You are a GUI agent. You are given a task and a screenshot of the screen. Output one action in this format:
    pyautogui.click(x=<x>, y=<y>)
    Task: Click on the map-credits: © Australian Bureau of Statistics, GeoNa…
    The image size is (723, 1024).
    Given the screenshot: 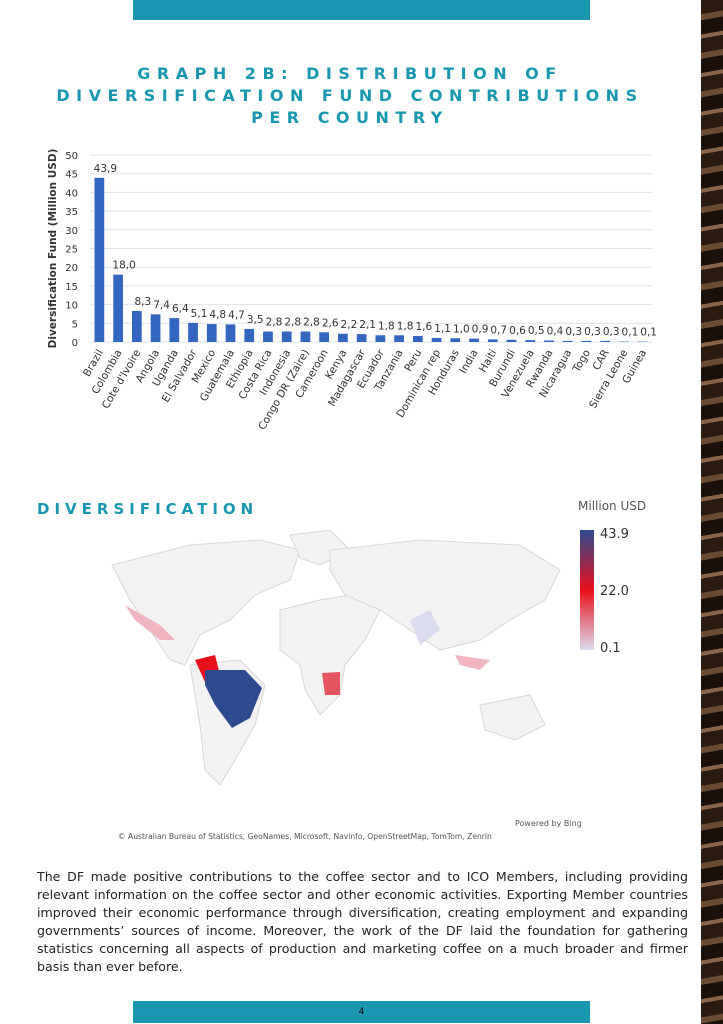 What is the action you would take?
    pyautogui.click(x=305, y=836)
    